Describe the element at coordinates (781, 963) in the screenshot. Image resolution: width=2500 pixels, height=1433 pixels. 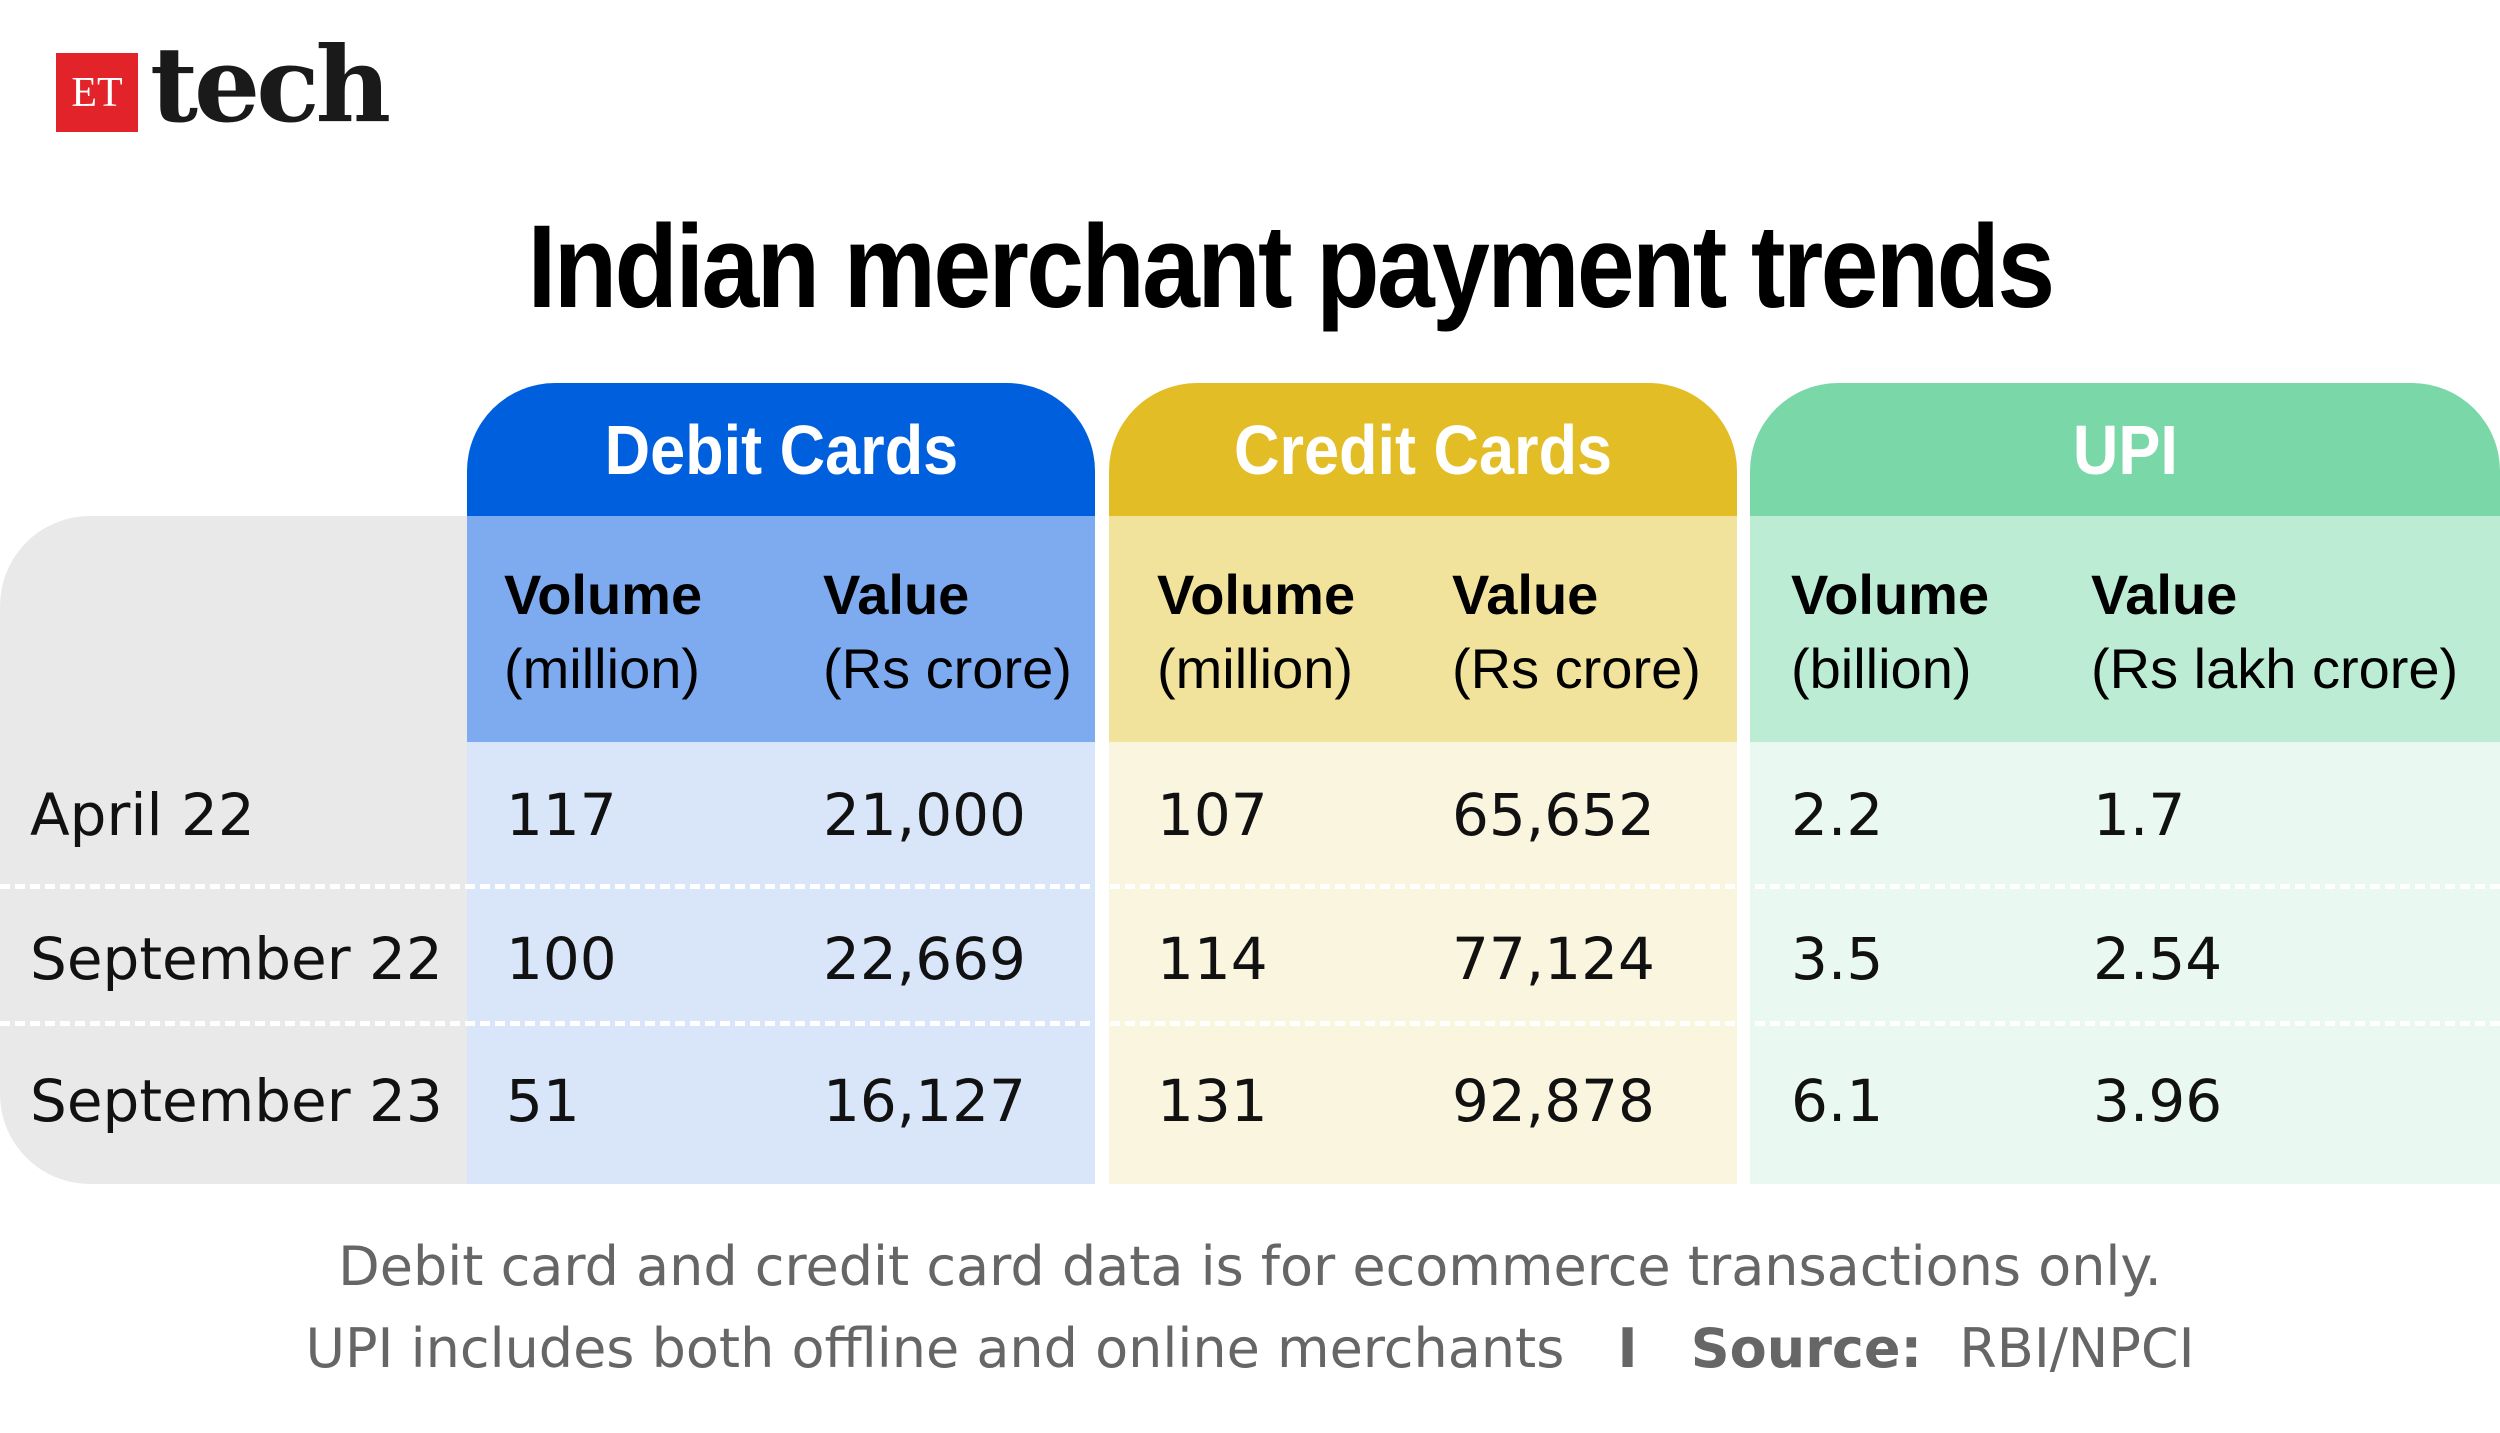
I see `debit-cards-body` at that location.